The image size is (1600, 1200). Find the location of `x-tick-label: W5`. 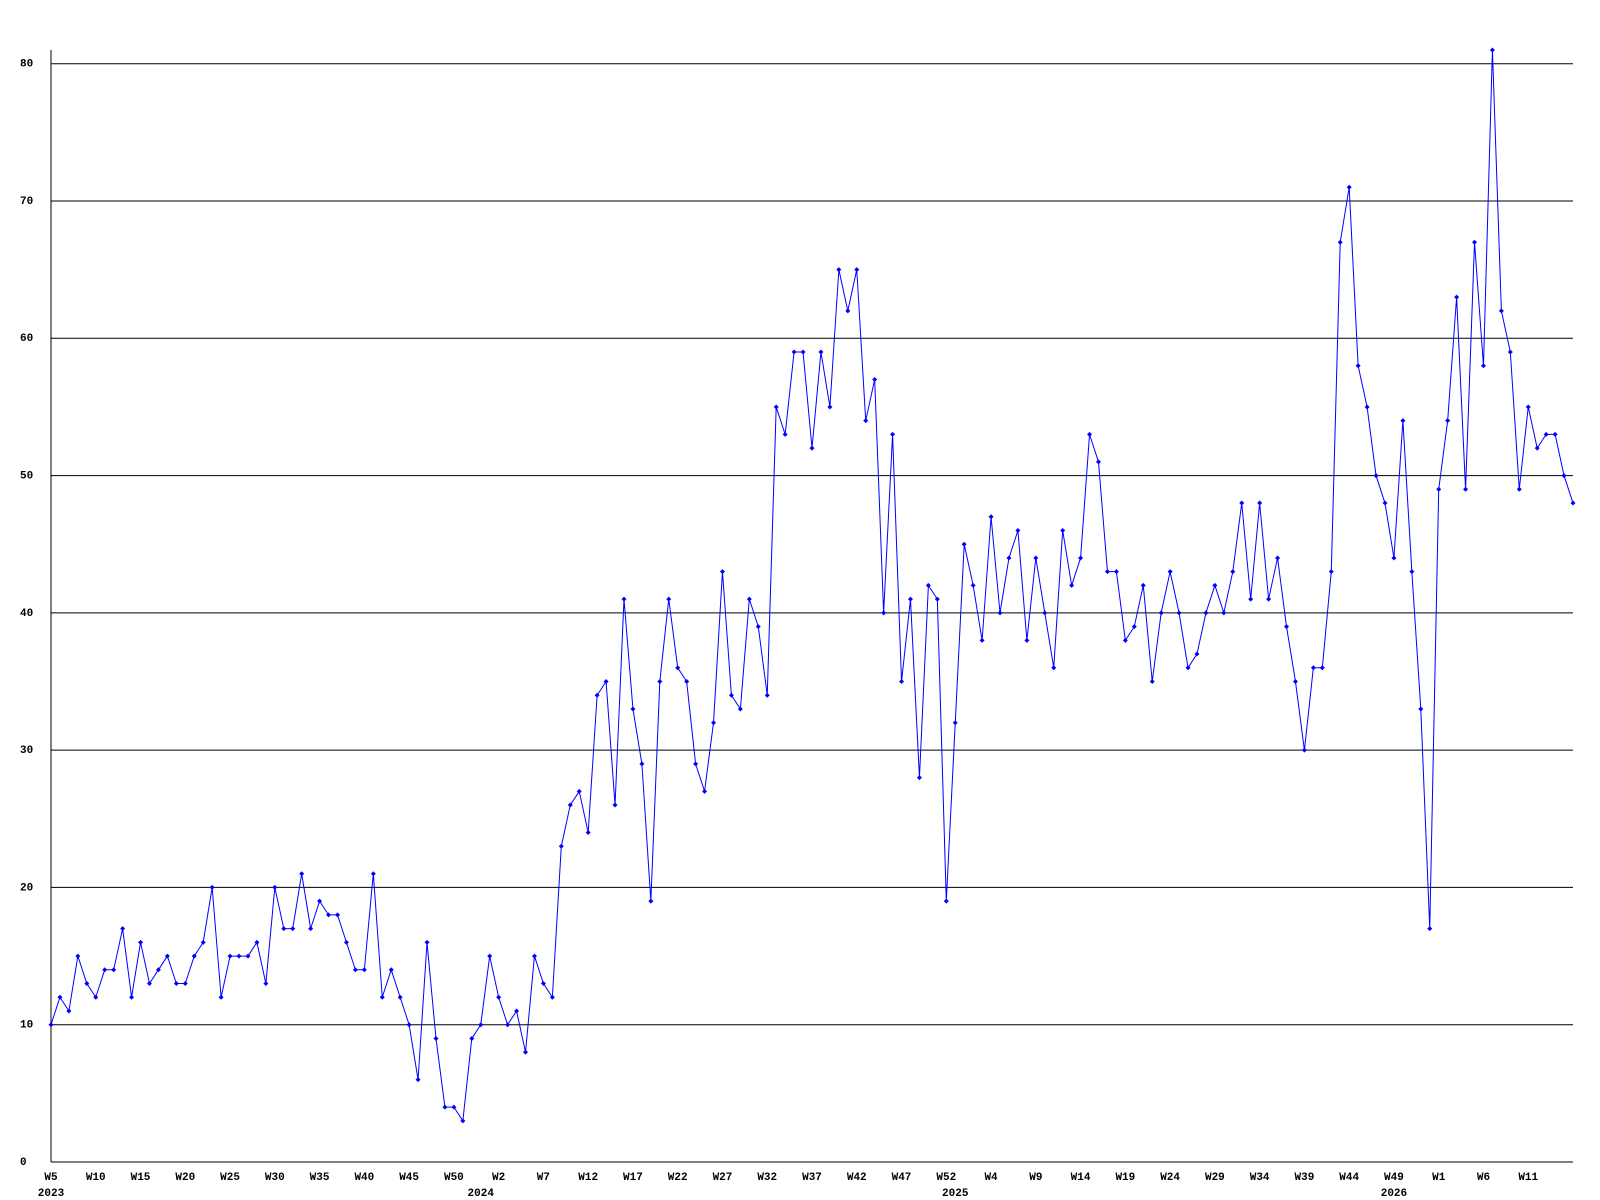

x-tick-label: W5 is located at coordinates (51, 1178).